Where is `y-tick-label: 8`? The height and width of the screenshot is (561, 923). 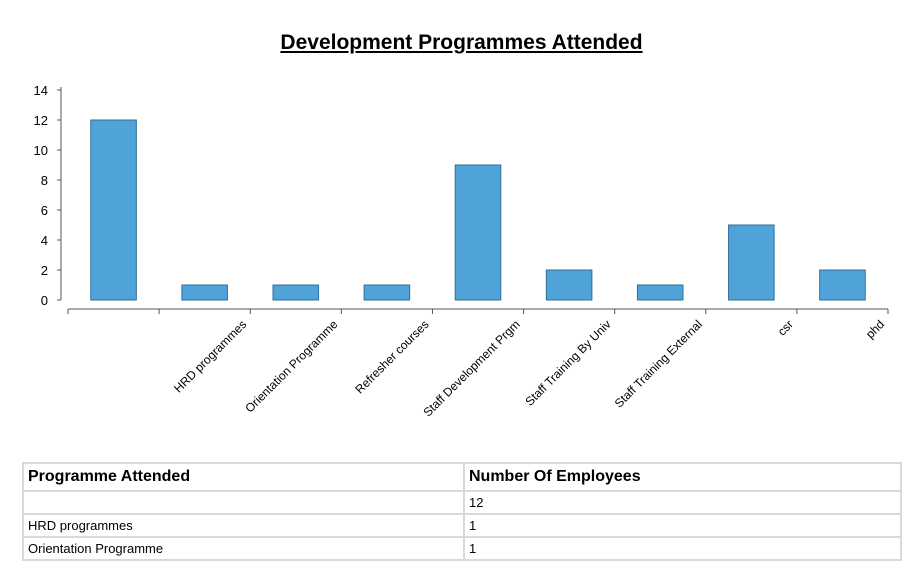 y-tick-label: 8 is located at coordinates (44, 180).